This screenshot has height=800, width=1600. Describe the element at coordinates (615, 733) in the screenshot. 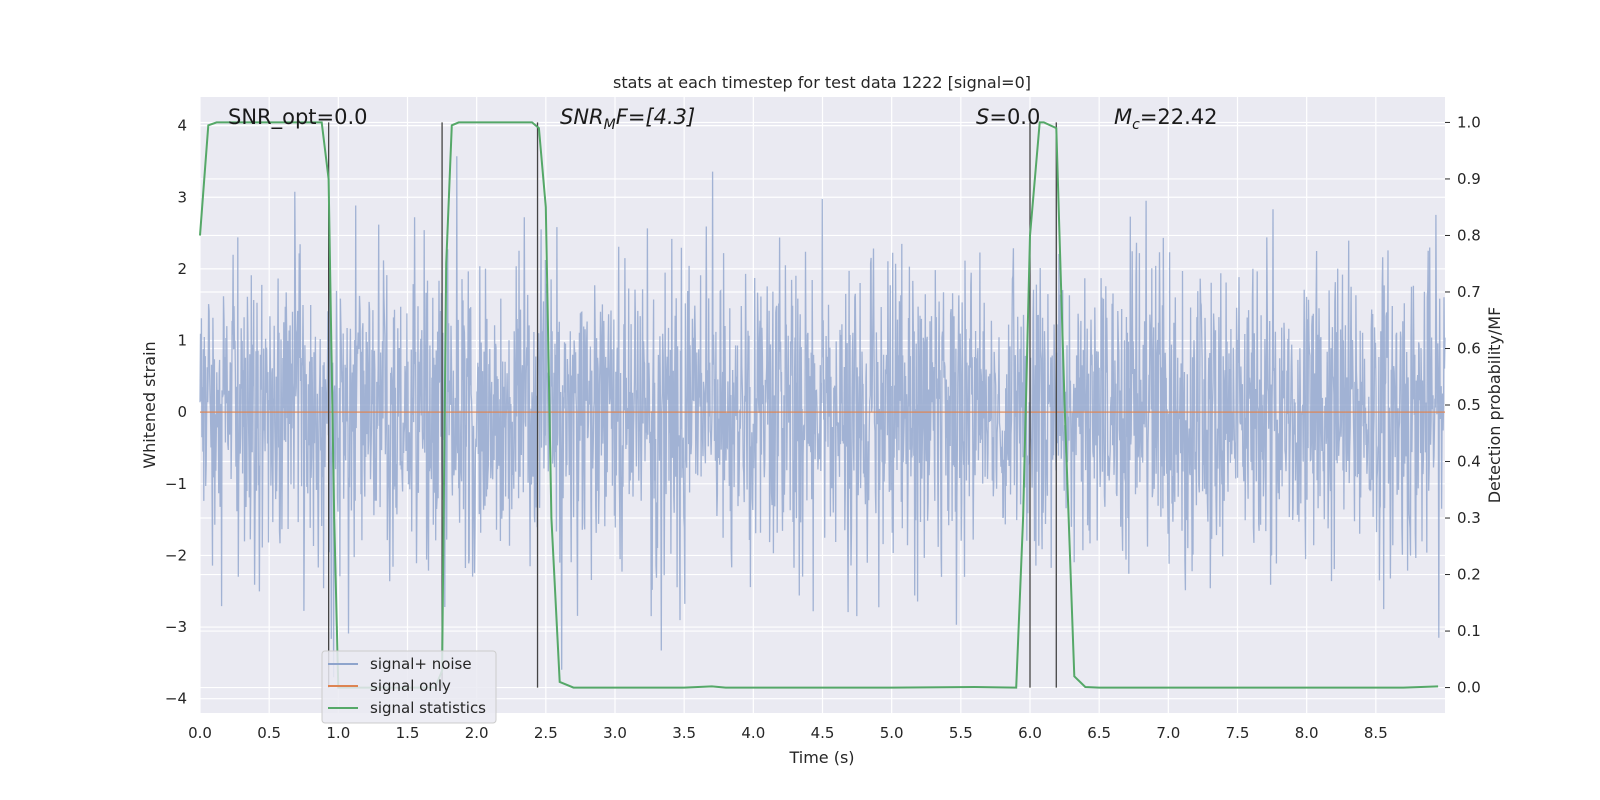

I see `x-tick-label: 3.0` at that location.